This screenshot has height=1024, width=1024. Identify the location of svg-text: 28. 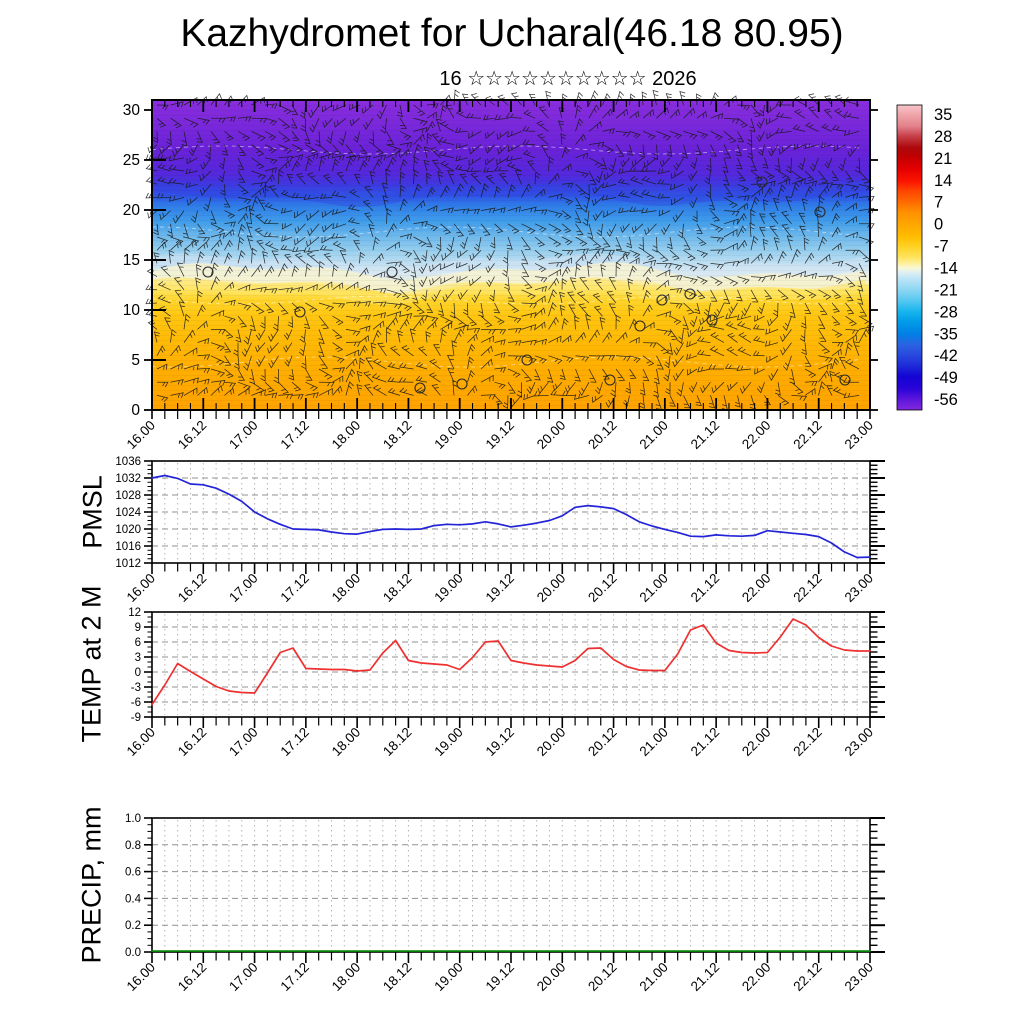
(943, 137).